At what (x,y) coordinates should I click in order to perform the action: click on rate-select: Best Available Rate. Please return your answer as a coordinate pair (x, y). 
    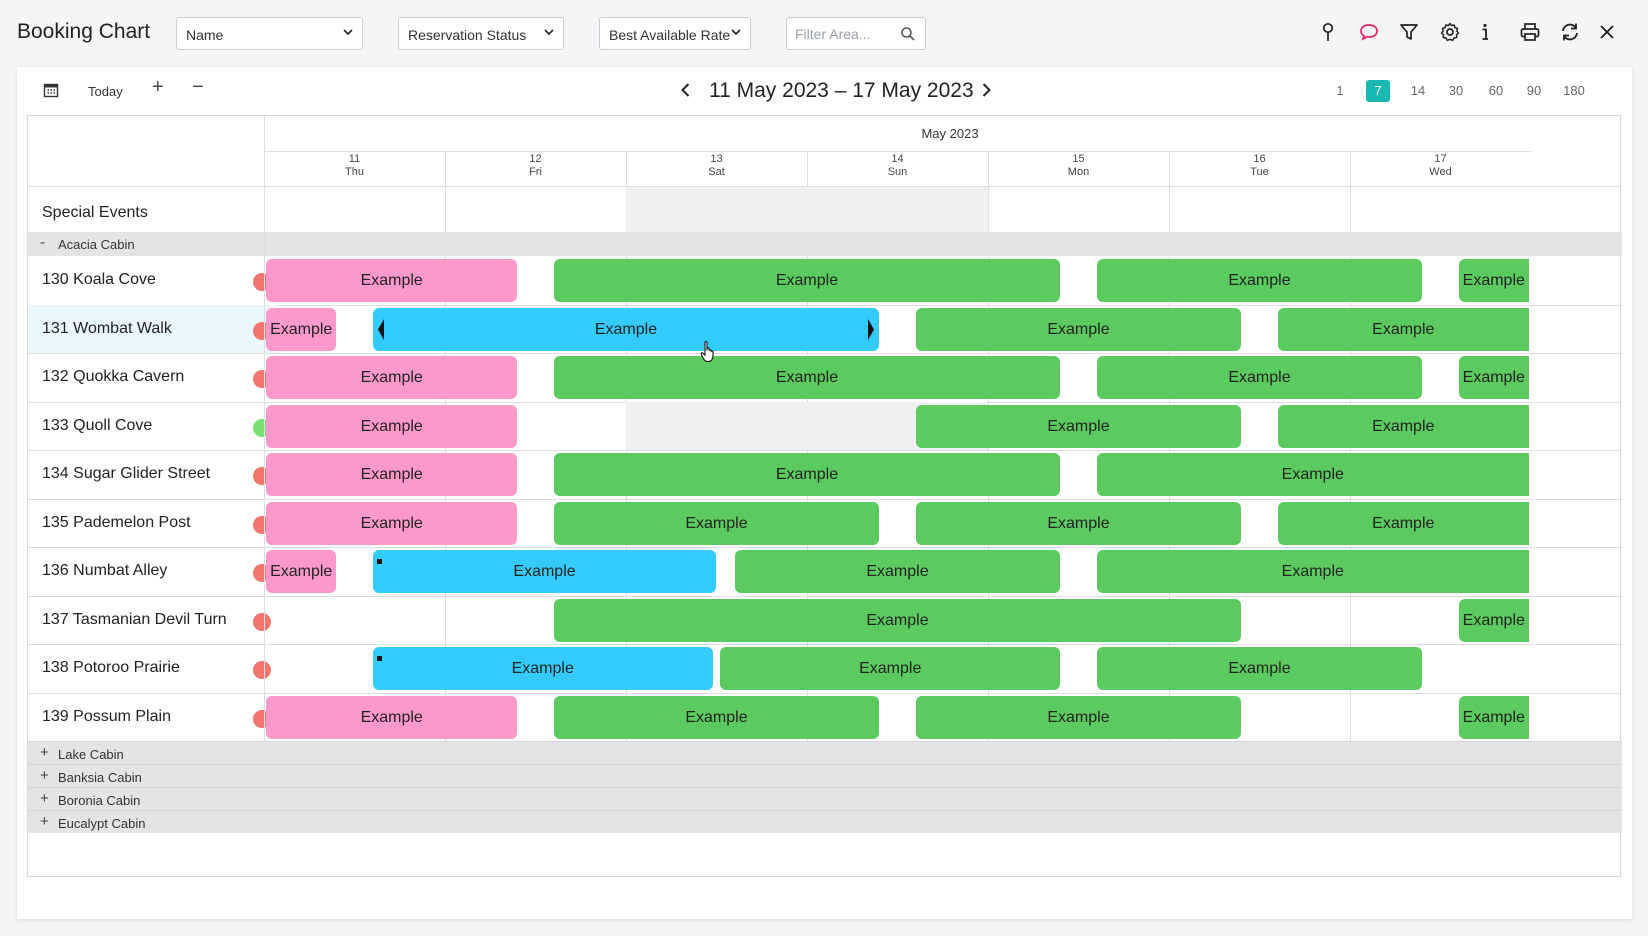
    Looking at the image, I should click on (675, 33).